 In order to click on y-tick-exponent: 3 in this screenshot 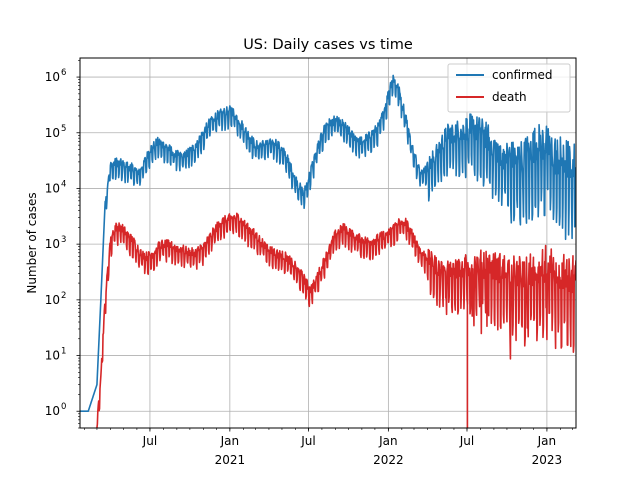, I will do `click(63, 240)`.